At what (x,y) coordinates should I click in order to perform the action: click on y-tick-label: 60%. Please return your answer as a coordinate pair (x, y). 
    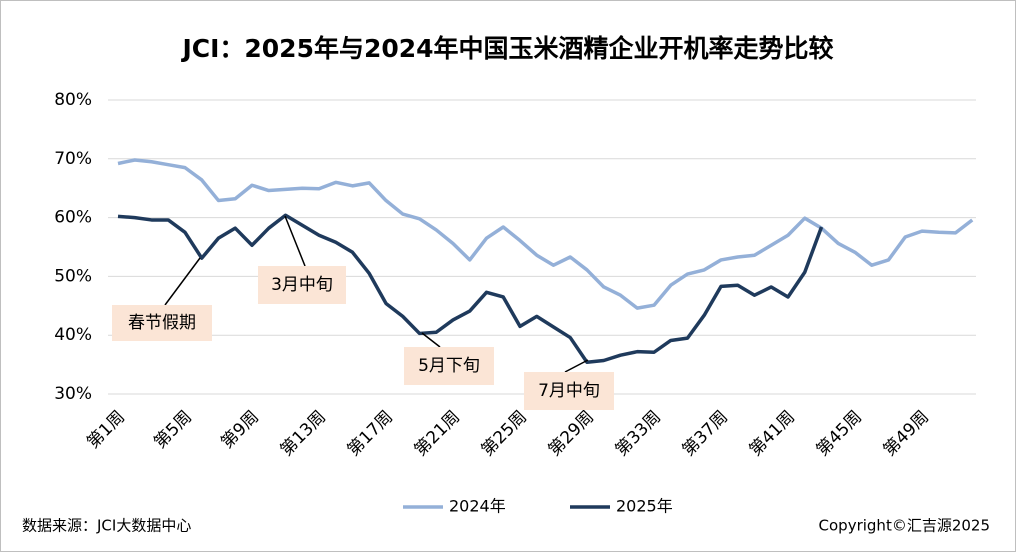
    Looking at the image, I should click on (73, 218).